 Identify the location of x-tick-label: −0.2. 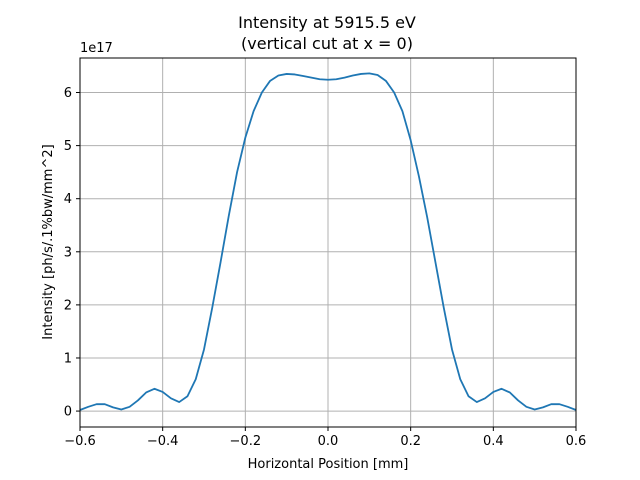
(246, 441).